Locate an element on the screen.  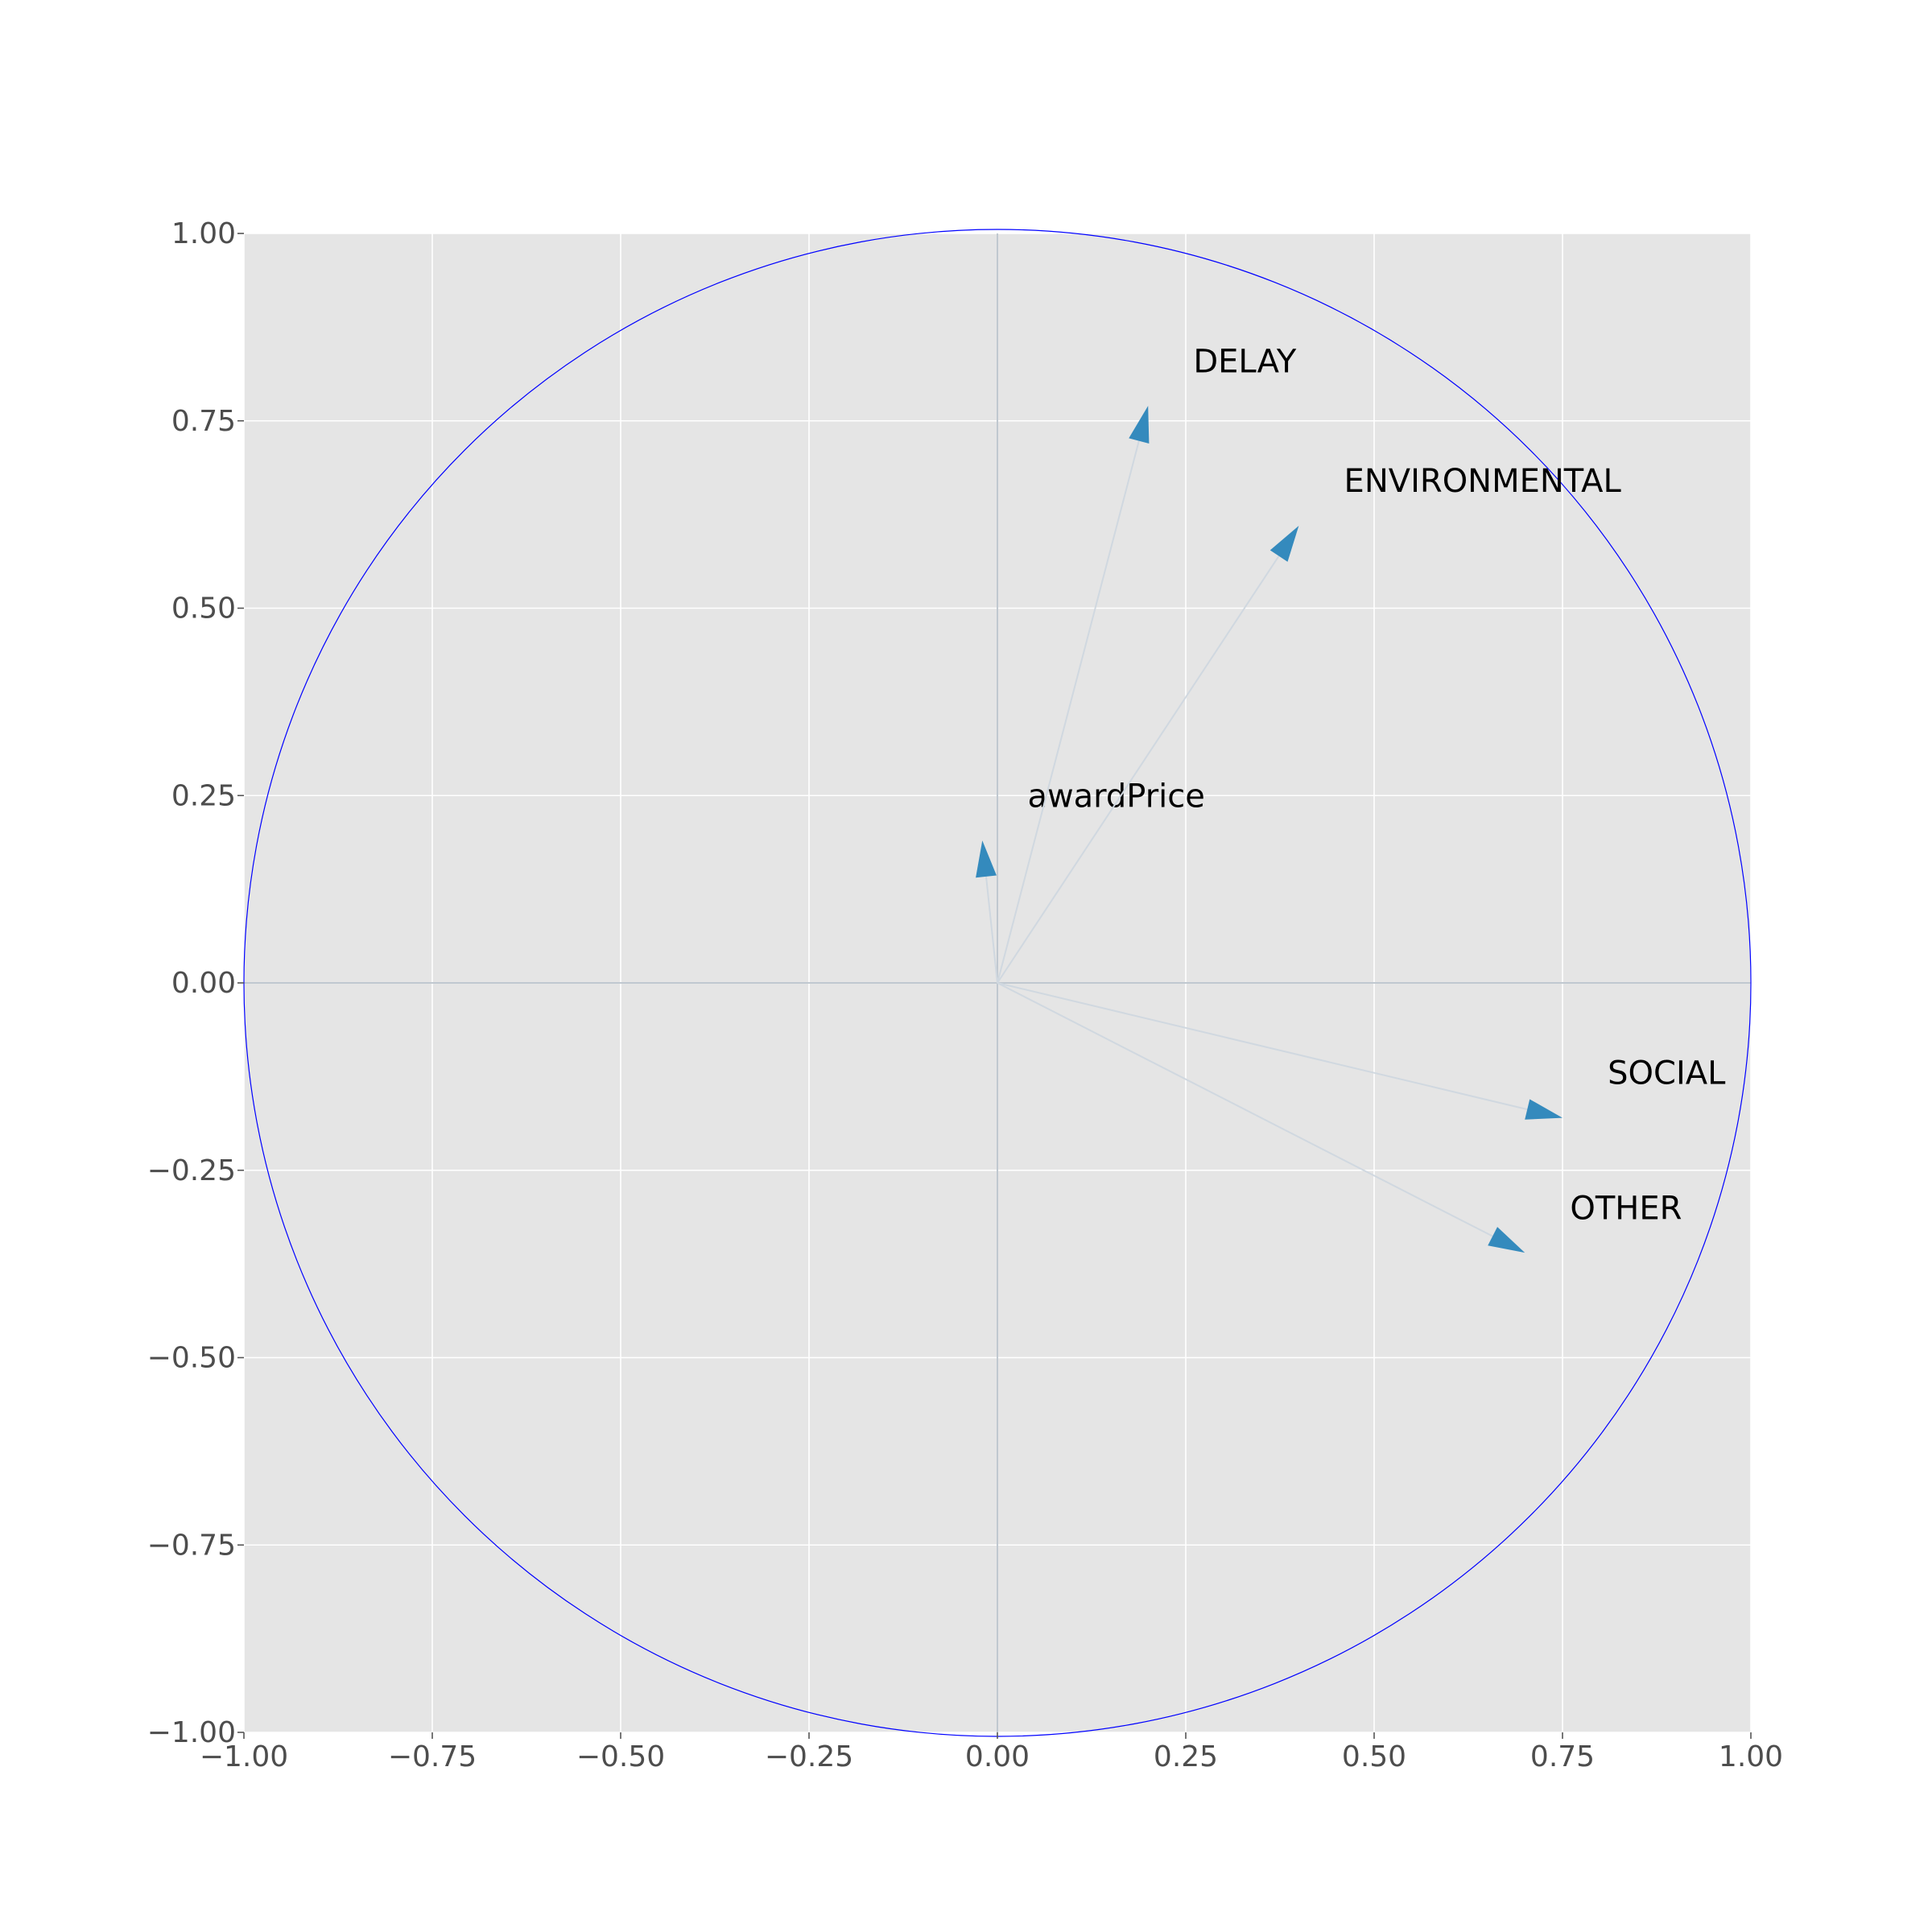
x-tick-label: −0.50 is located at coordinates (620, 1756).